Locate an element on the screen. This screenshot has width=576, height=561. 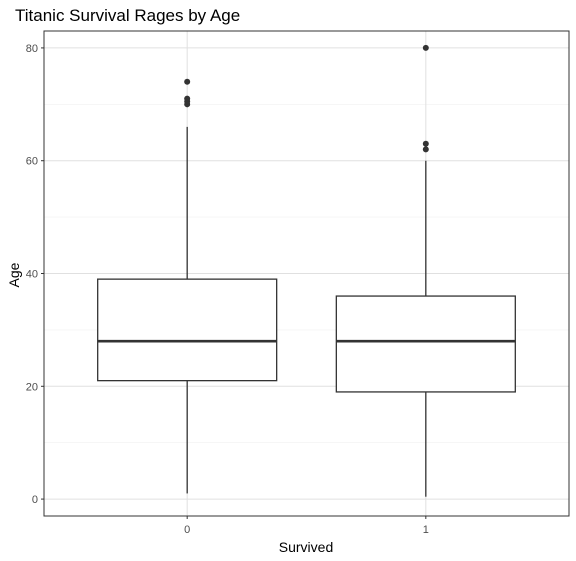
y-axis: 0 20 40 60 80 is located at coordinates (35, 274).